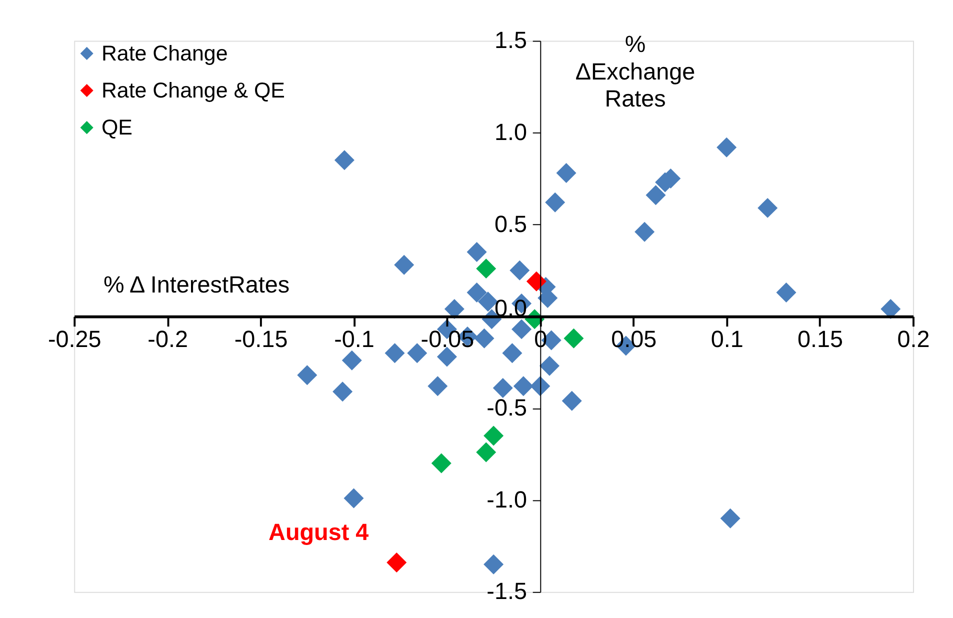 The width and height of the screenshot is (953, 618). Describe the element at coordinates (507, 499) in the screenshot. I see `y-tick-label: -1.0` at that location.